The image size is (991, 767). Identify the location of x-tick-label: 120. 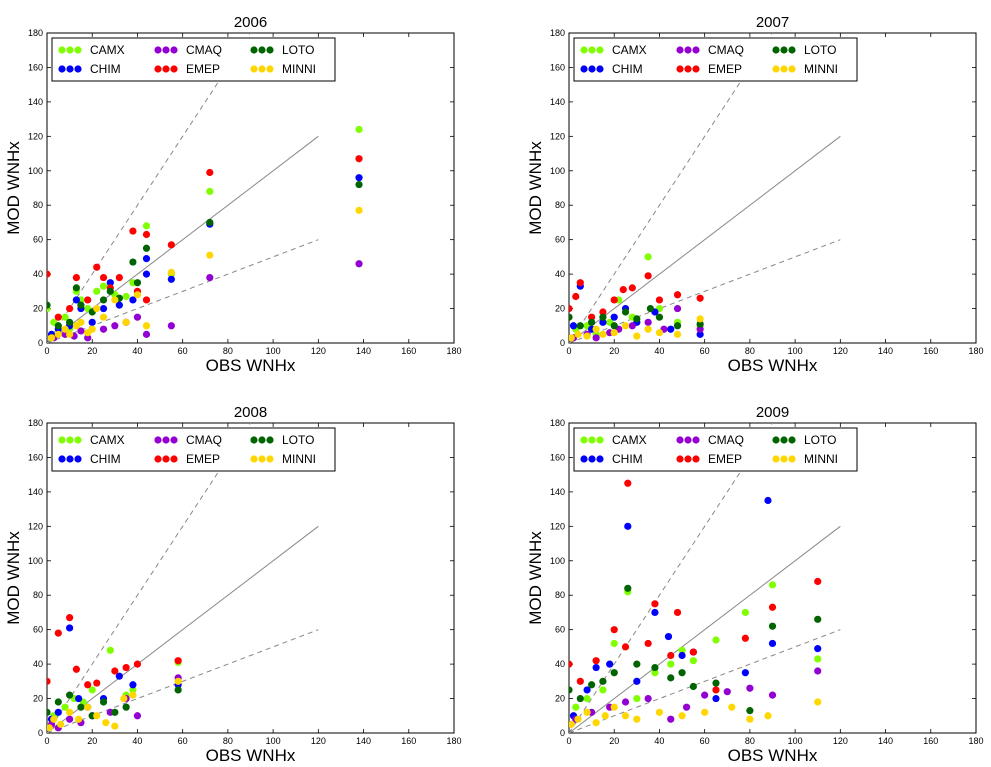
(840, 351).